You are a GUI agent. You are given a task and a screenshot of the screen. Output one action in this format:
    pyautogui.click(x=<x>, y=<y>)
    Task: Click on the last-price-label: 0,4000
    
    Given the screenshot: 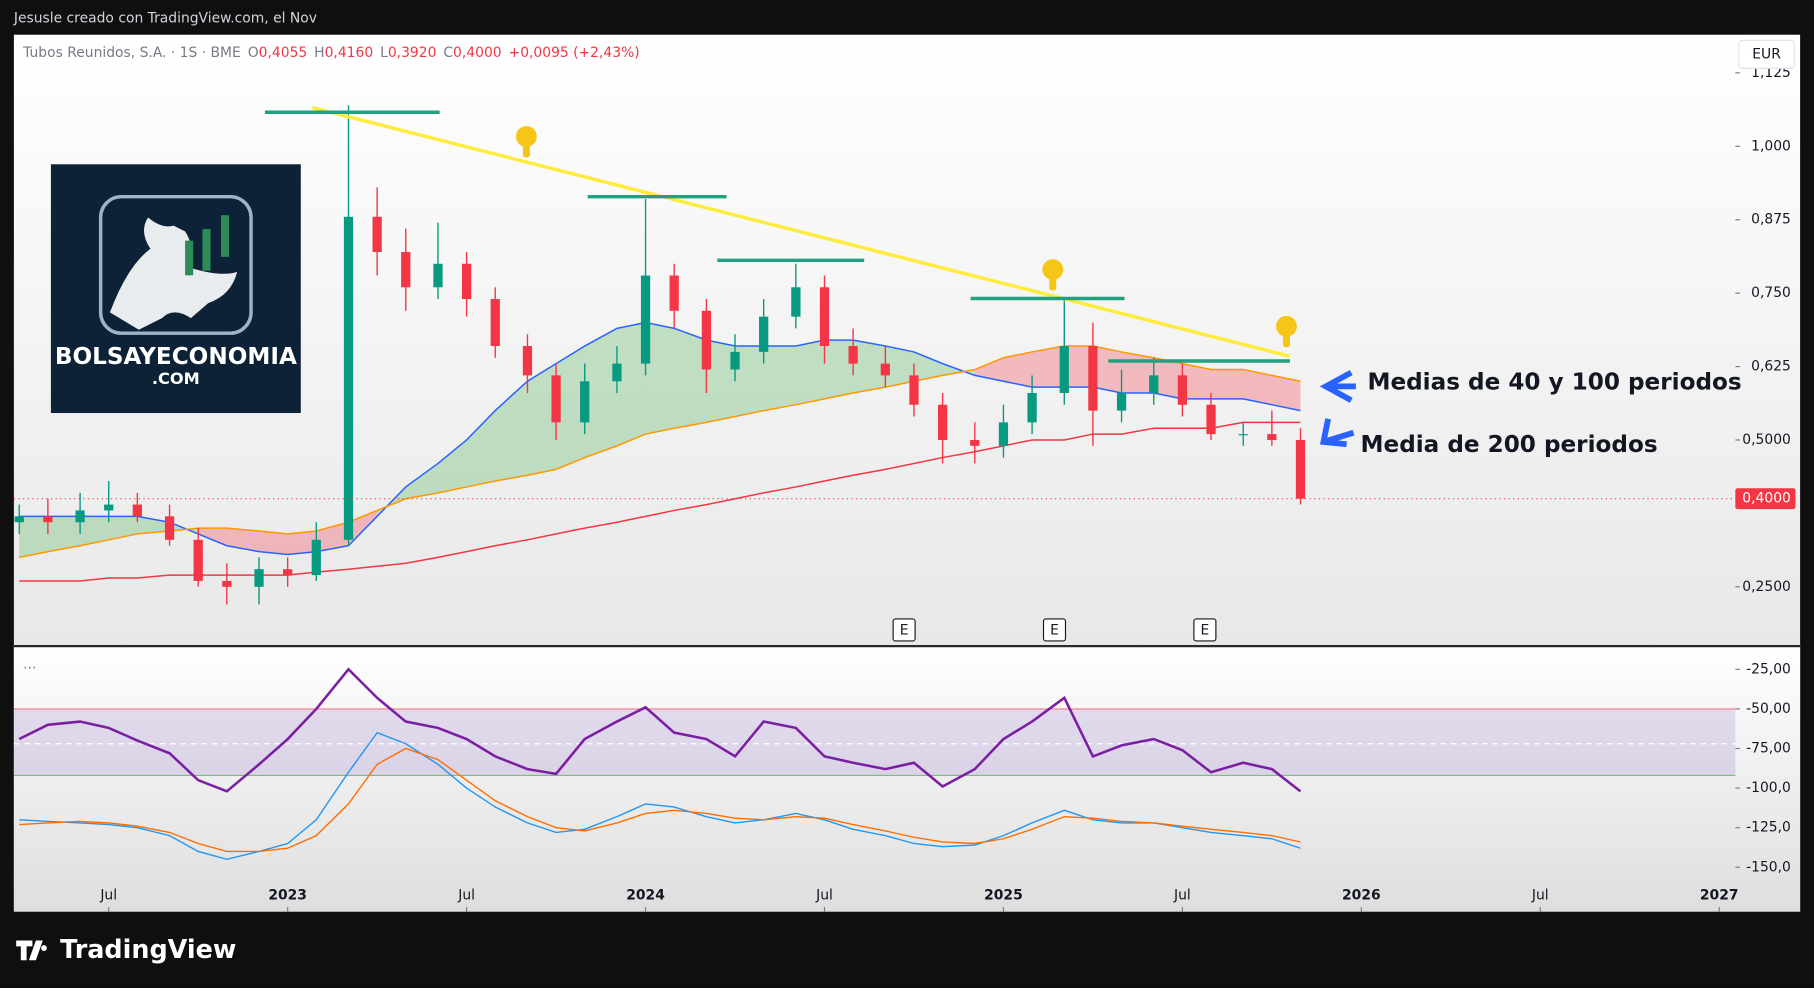 What is the action you would take?
    pyautogui.click(x=1766, y=499)
    